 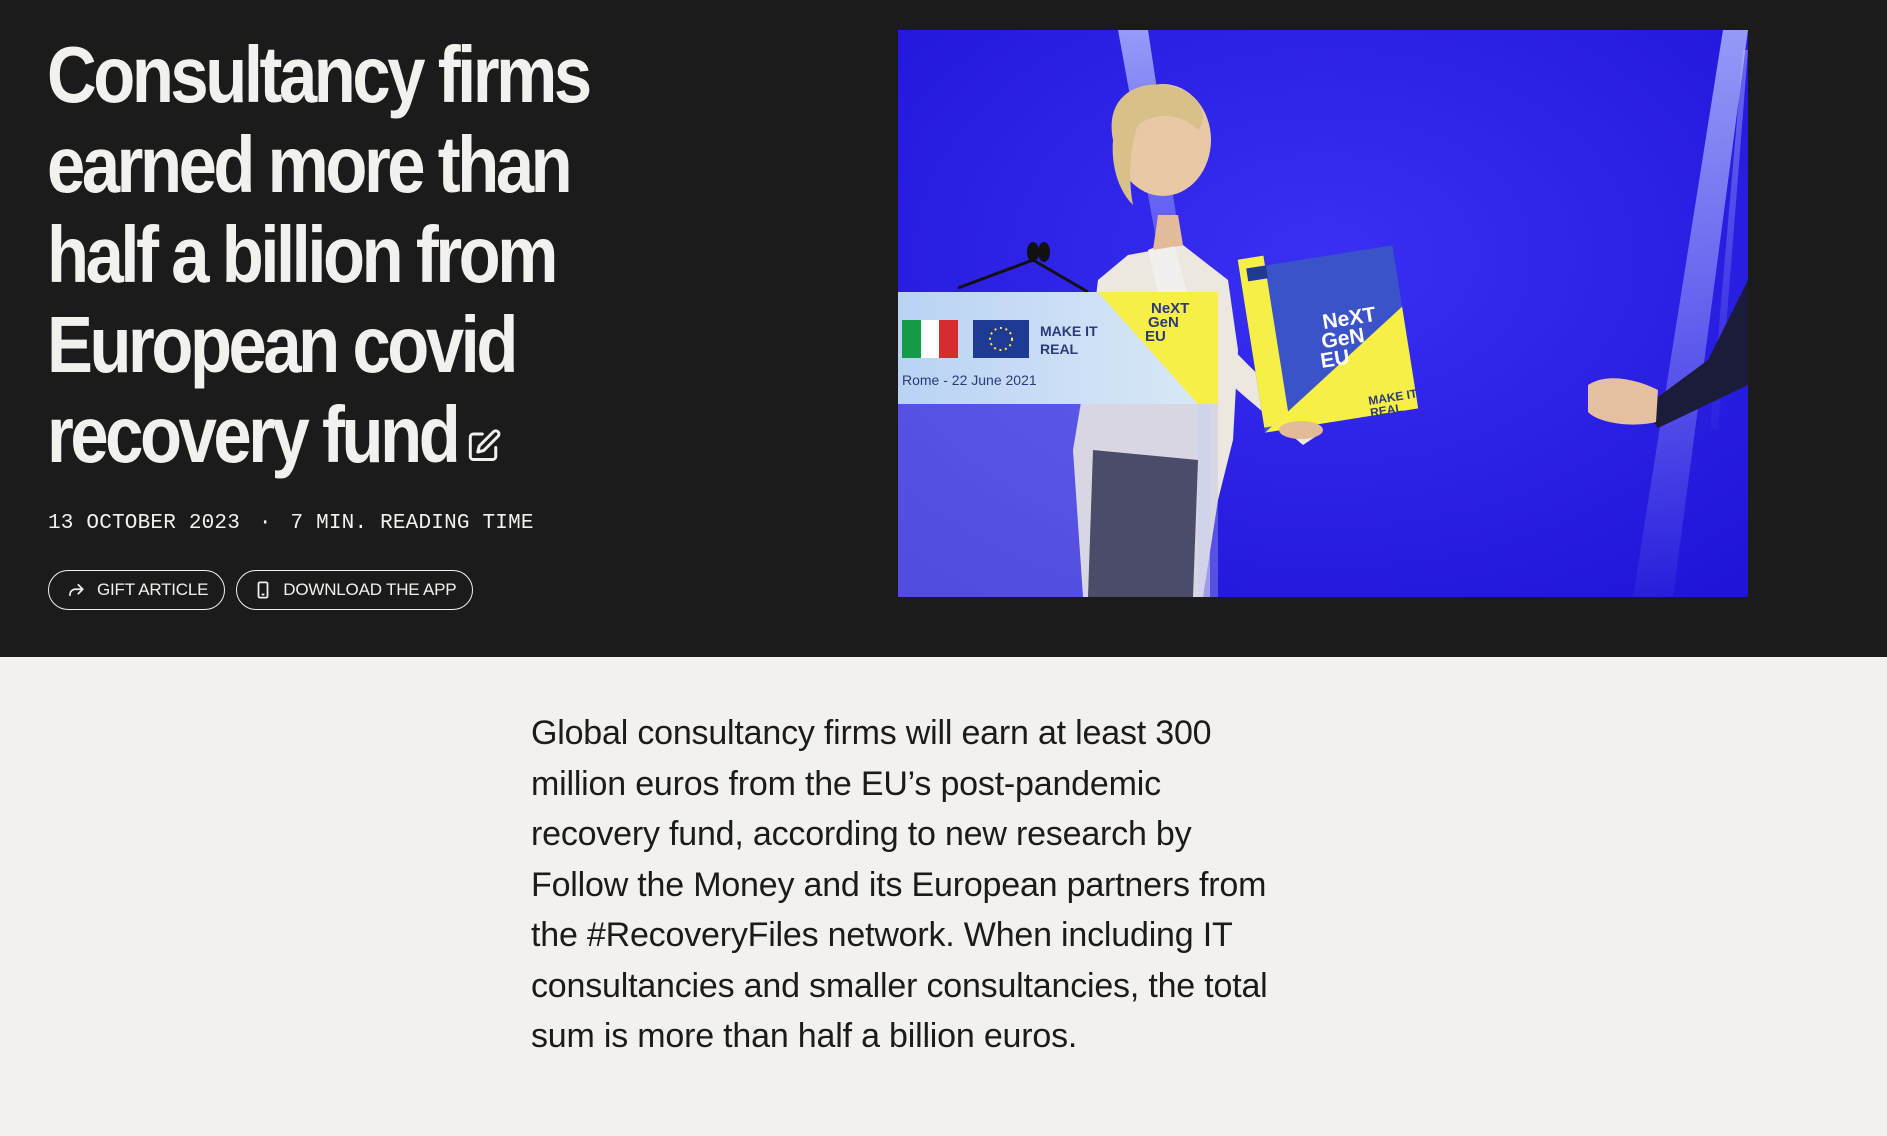 I want to click on reading-time: 7 MIN. READING TIME, so click(x=412, y=523).